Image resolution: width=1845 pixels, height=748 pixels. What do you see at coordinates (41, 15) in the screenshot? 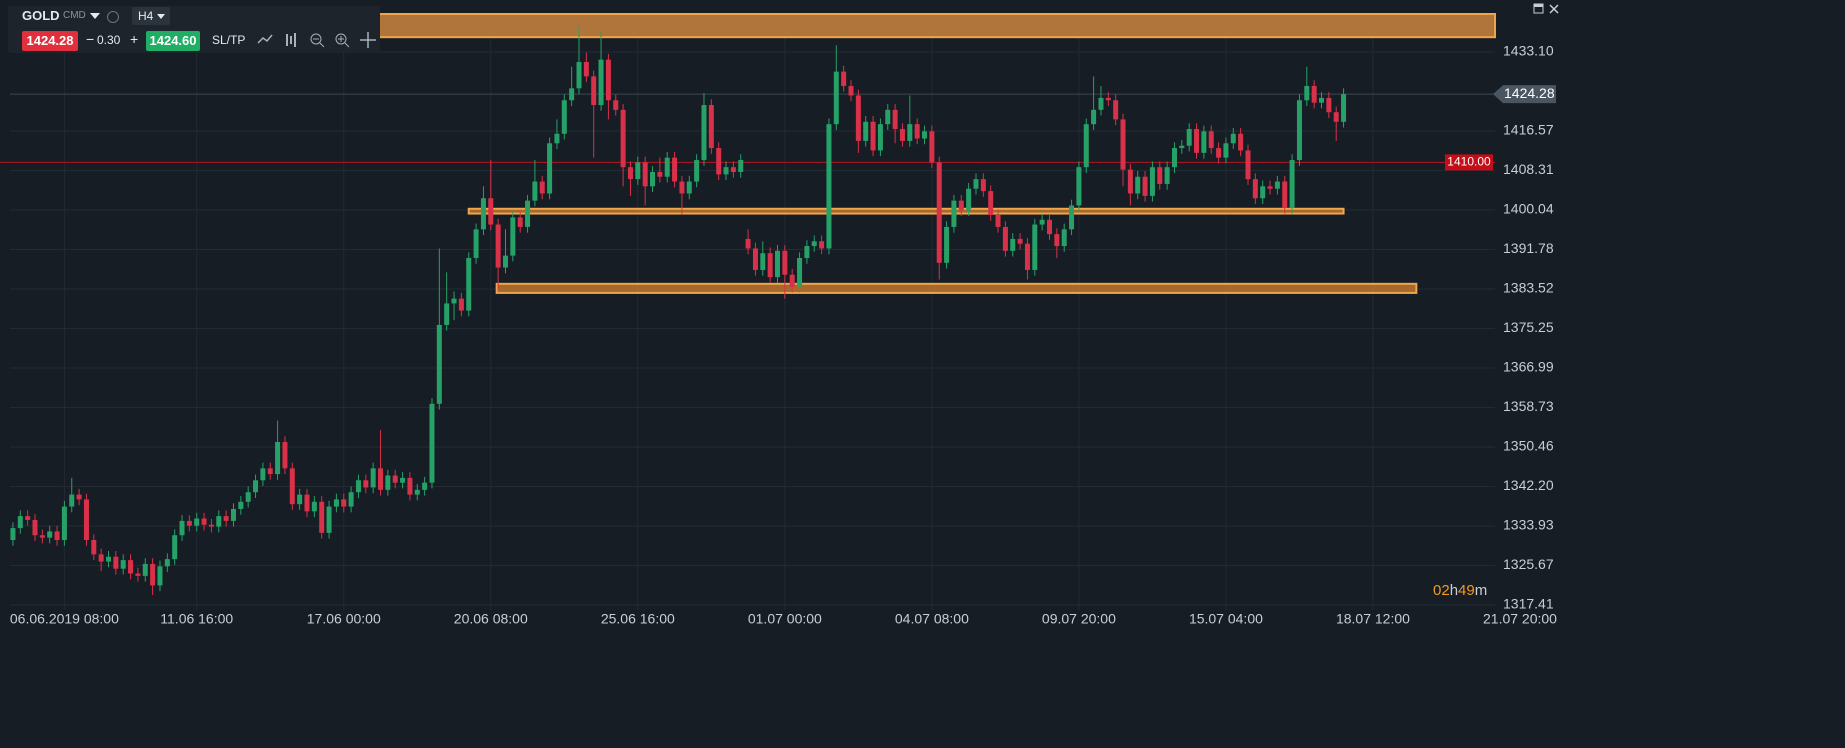
I see `symbol: GOLD` at bounding box center [41, 15].